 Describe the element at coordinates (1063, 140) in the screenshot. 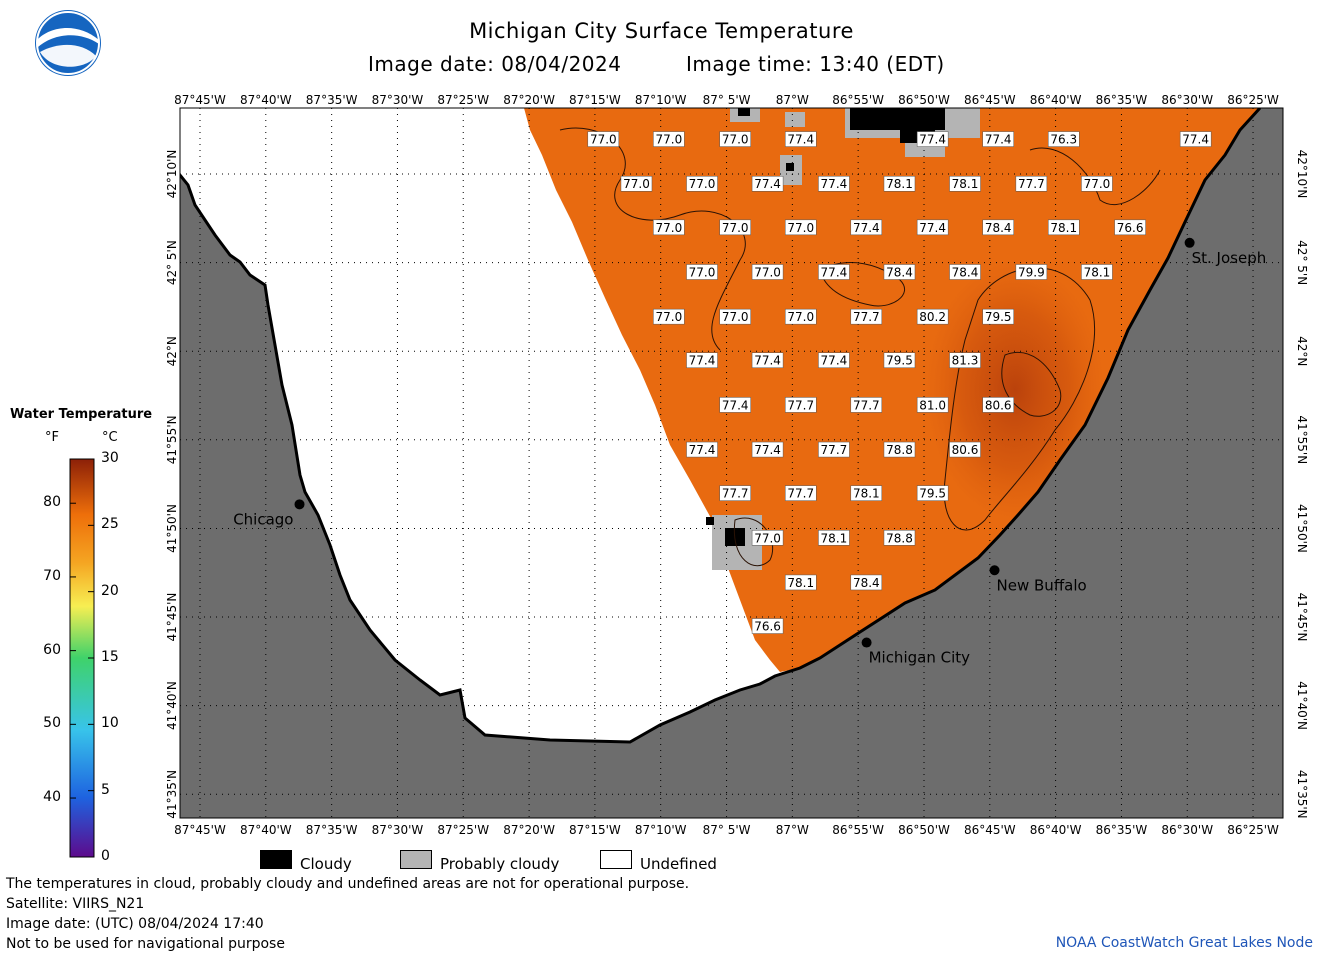

I see `temperature-value: 76.3` at that location.